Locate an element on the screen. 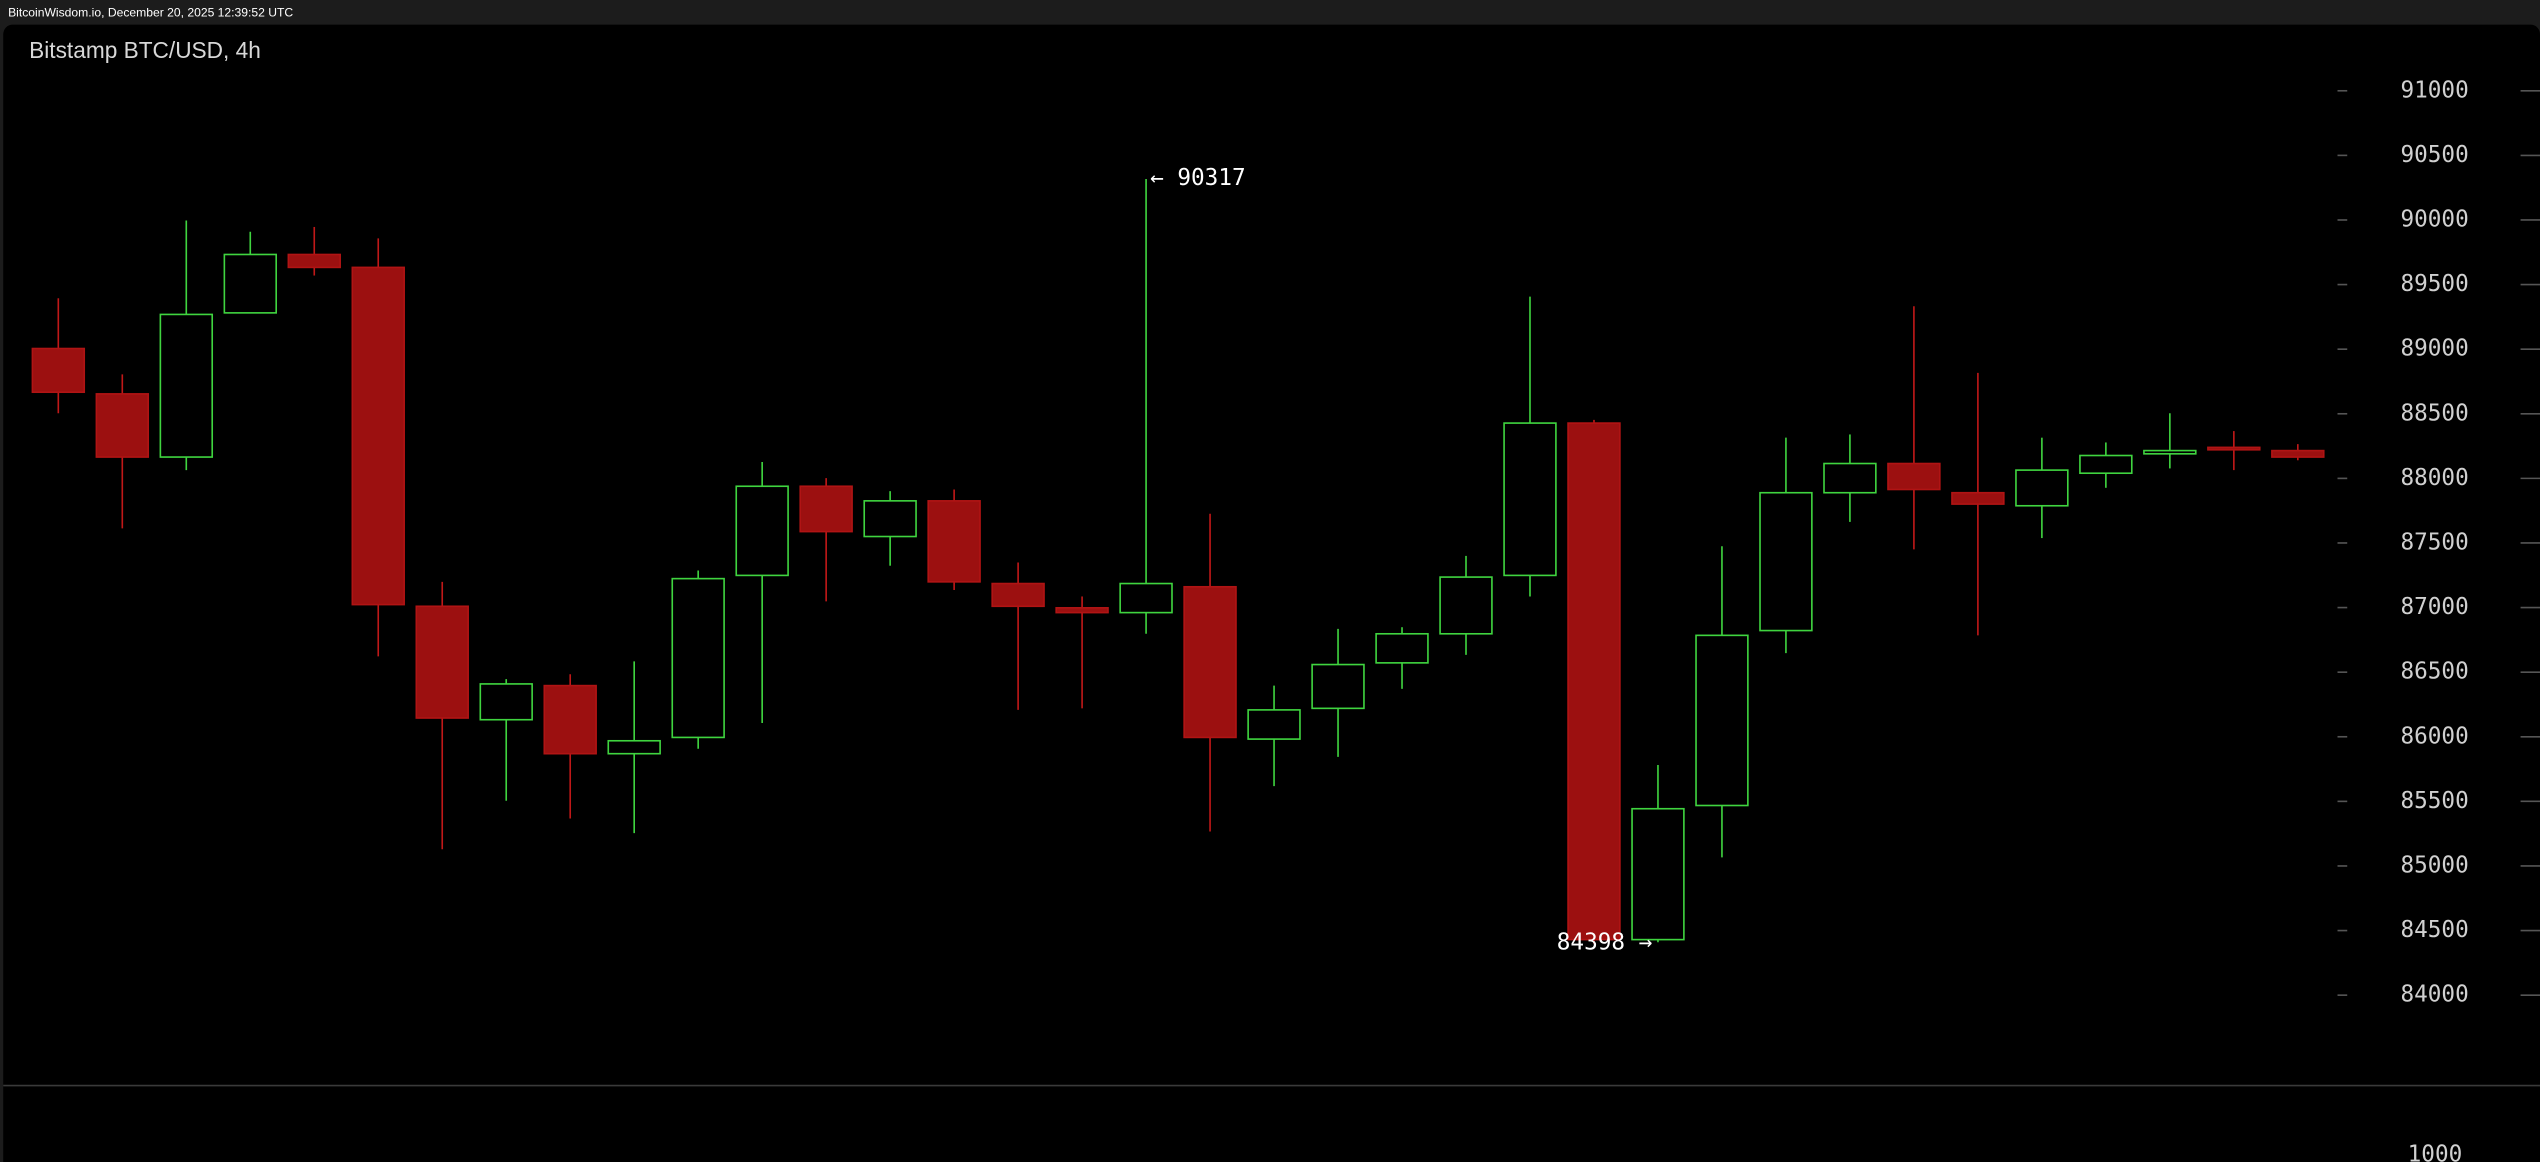 Image resolution: width=2540 pixels, height=1162 pixels. y-tick-label: 85500 is located at coordinates (2435, 801).